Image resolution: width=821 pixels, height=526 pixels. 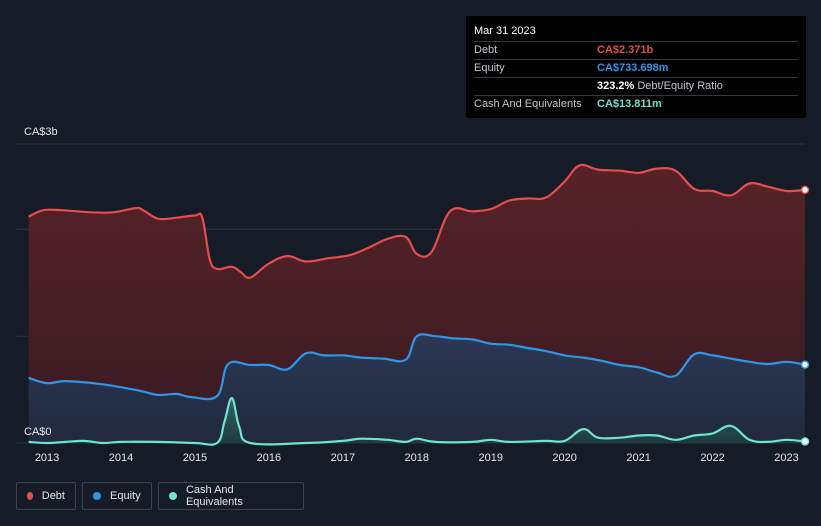 What do you see at coordinates (535, 86) in the screenshot?
I see `tooltip-ratio-label` at bounding box center [535, 86].